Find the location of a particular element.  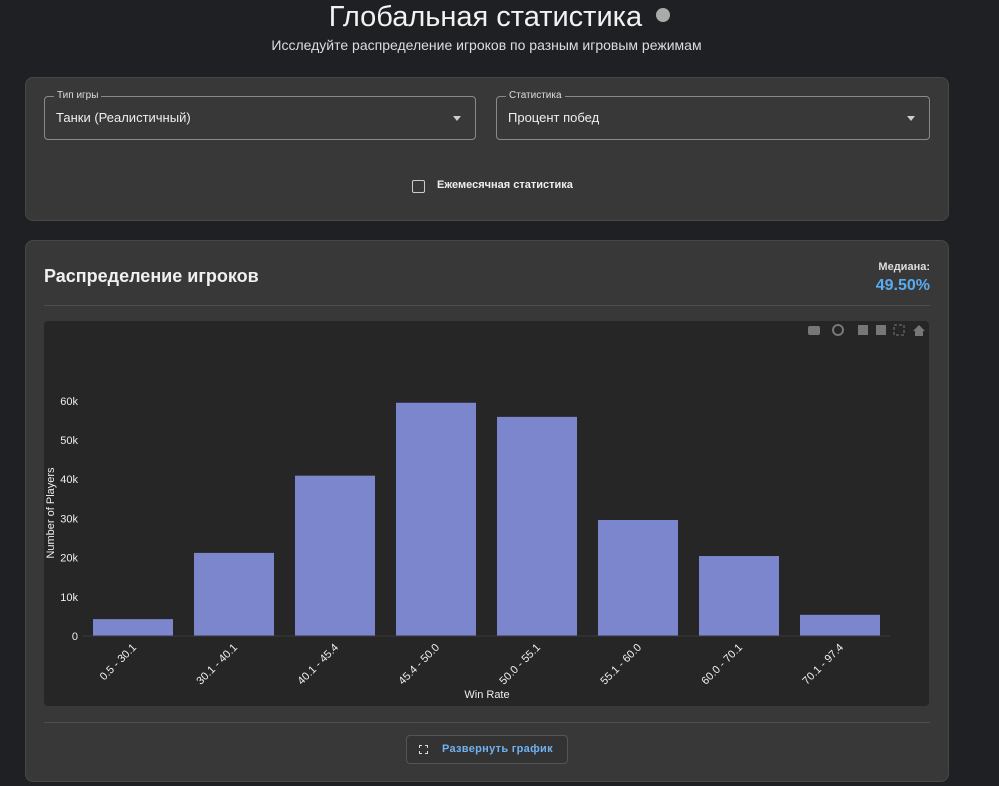

game-type-select: Тип игры Танки (Реалистичный) is located at coordinates (260, 115).